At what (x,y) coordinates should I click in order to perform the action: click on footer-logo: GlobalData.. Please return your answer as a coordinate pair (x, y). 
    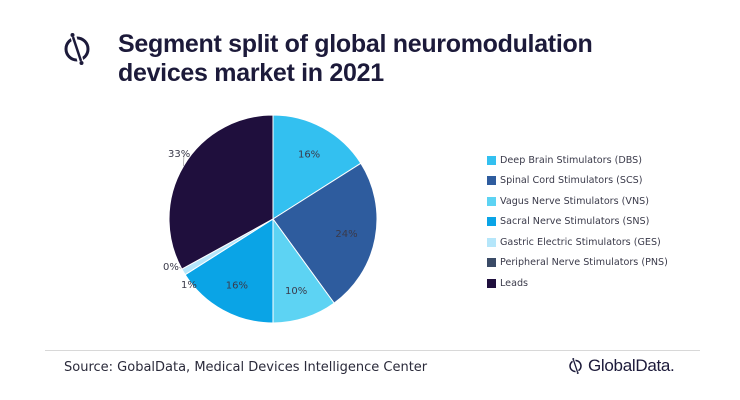
    Looking at the image, I should click on (621, 366).